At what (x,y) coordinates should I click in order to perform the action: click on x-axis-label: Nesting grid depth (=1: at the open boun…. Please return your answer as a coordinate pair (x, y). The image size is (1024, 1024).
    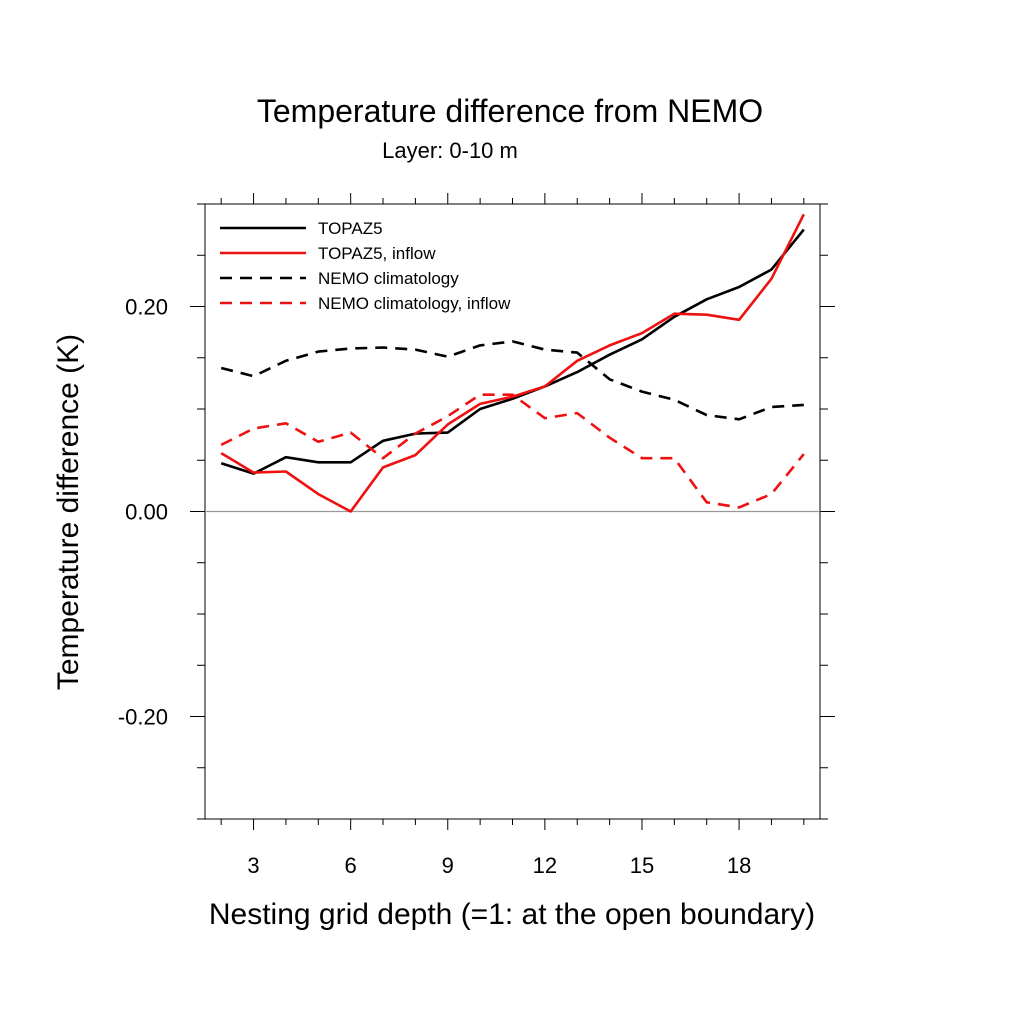
    Looking at the image, I should click on (512, 914).